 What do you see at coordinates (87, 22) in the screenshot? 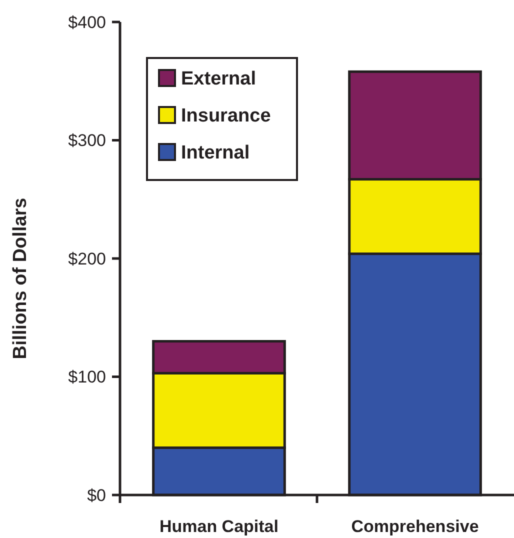
I see `y-tick-label: $400` at bounding box center [87, 22].